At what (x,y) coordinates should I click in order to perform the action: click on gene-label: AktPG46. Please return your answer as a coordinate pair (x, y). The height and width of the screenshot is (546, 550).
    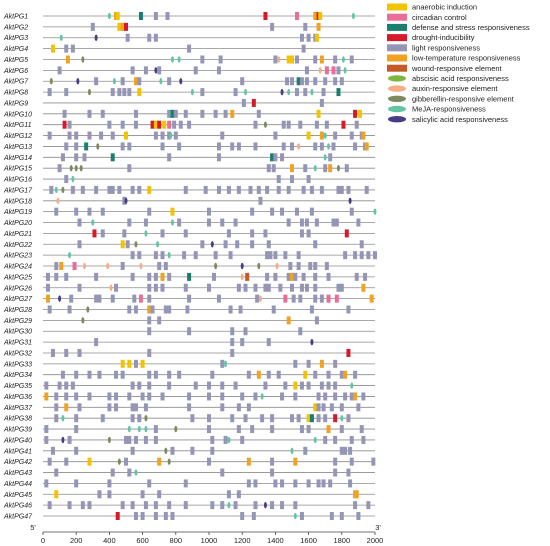
    Looking at the image, I should click on (17, 506).